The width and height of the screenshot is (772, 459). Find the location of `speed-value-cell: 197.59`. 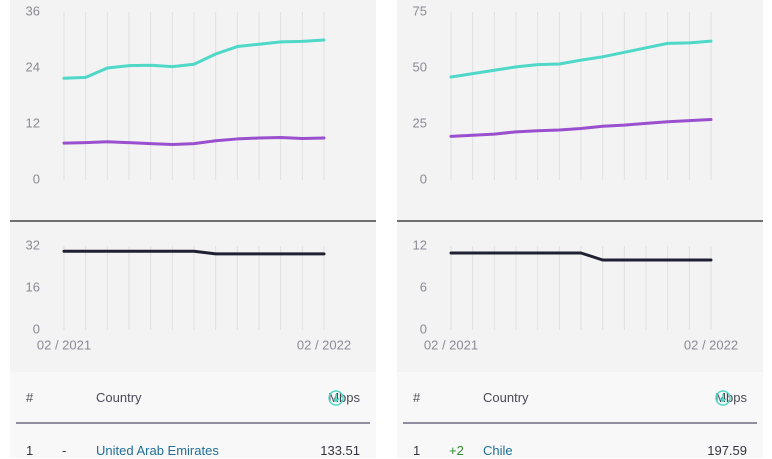

speed-value-cell: 197.59 is located at coordinates (727, 450).